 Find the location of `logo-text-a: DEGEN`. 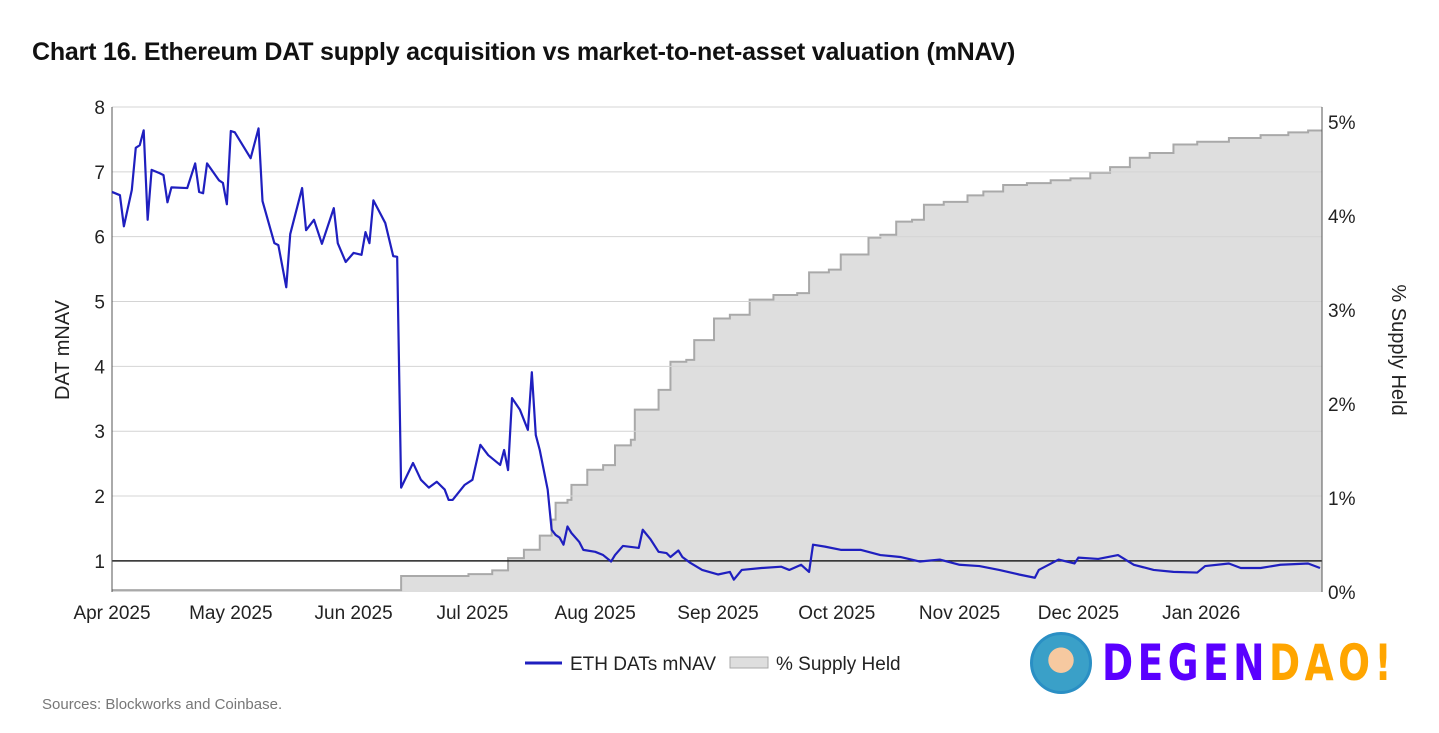

logo-text-a: DEGEN is located at coordinates (1186, 663).